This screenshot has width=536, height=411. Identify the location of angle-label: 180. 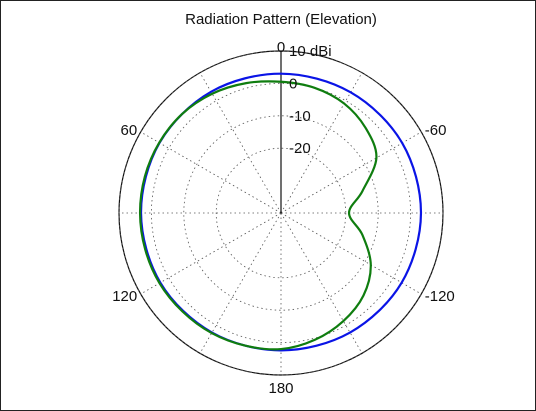
(280, 388).